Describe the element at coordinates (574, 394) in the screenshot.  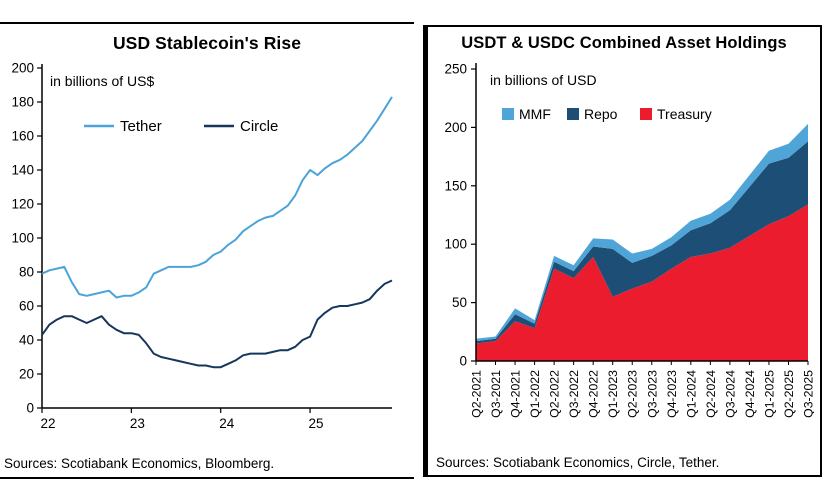
I see `x-tick-label: Q3-2022` at that location.